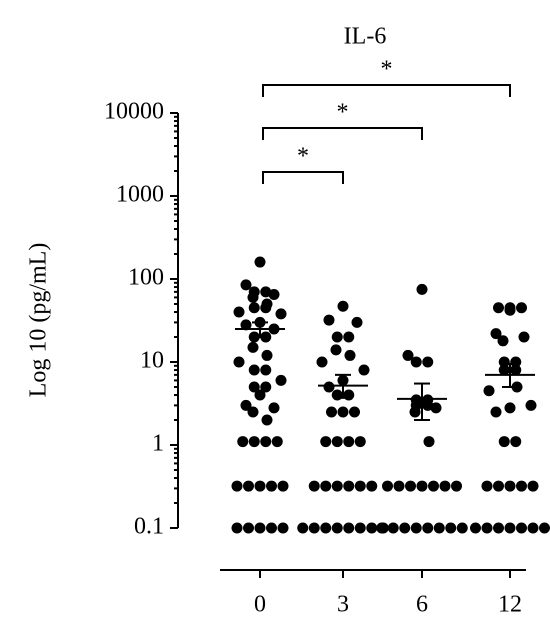  What do you see at coordinates (140, 195) in the screenshot?
I see `y-tick-label: 1000` at bounding box center [140, 195].